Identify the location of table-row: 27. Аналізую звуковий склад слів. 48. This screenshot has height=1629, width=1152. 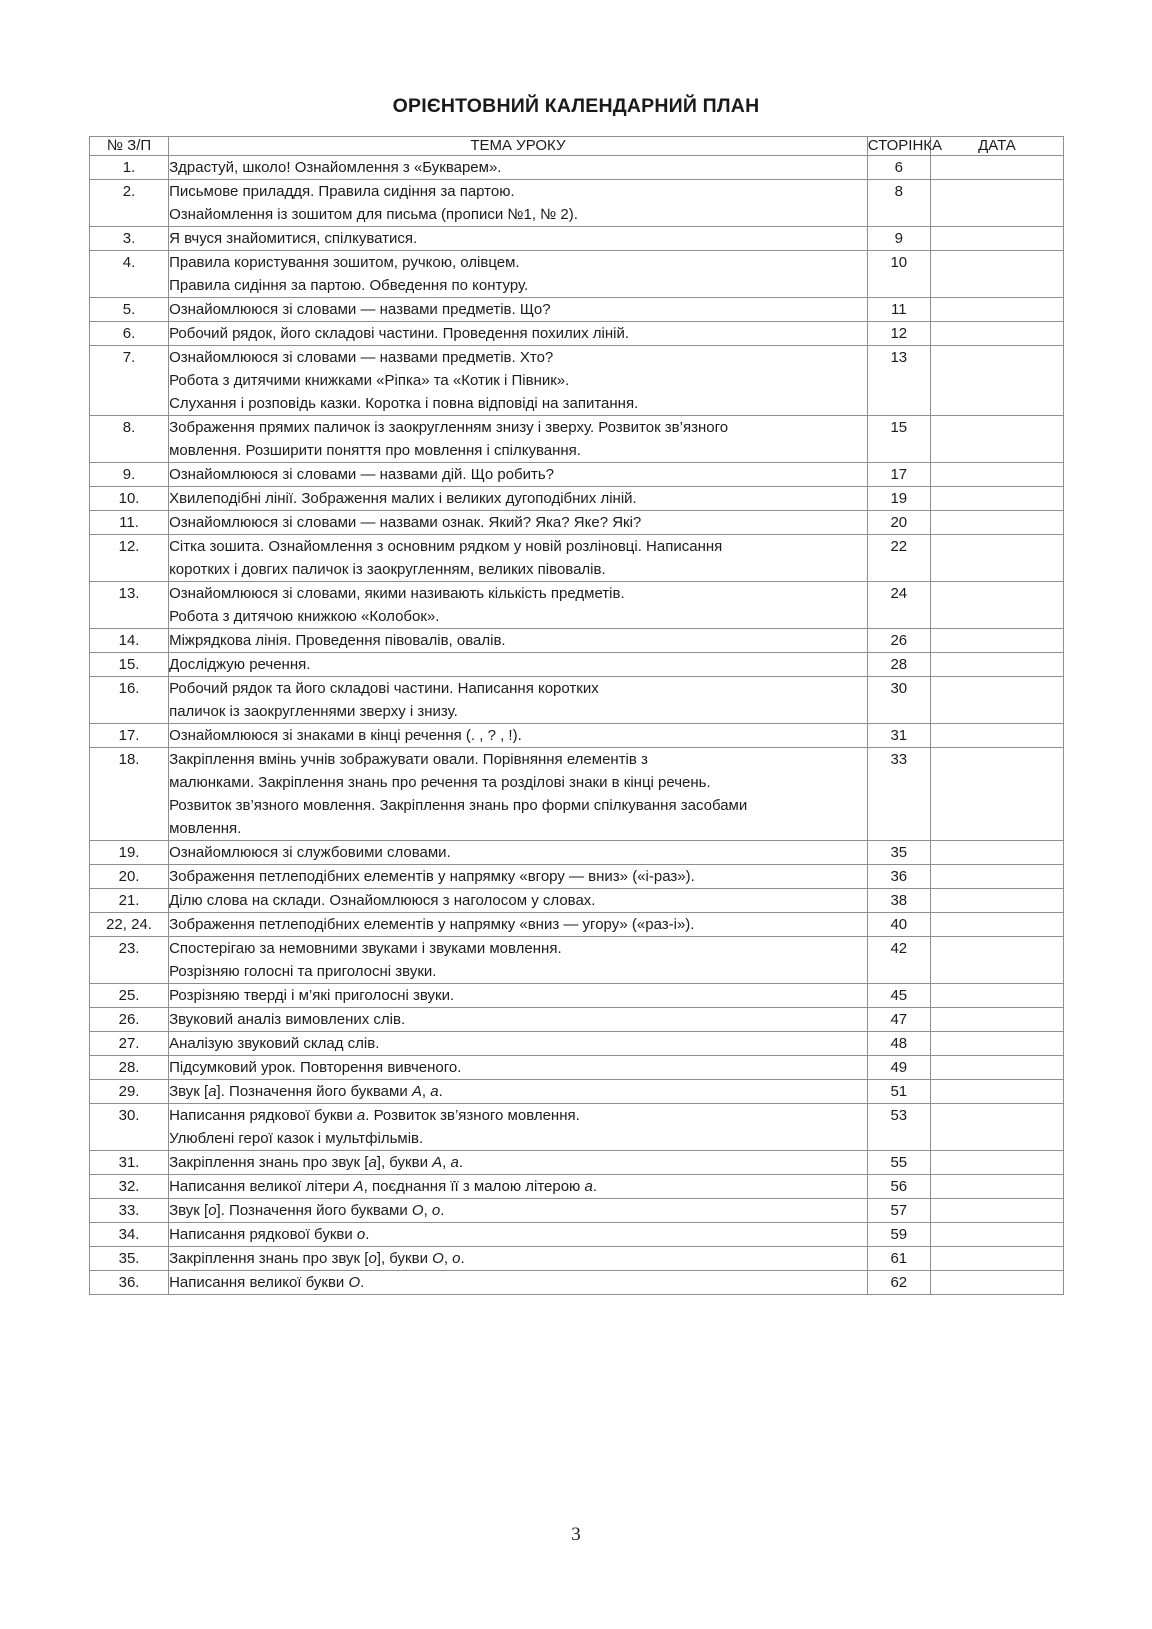
(576, 1043).